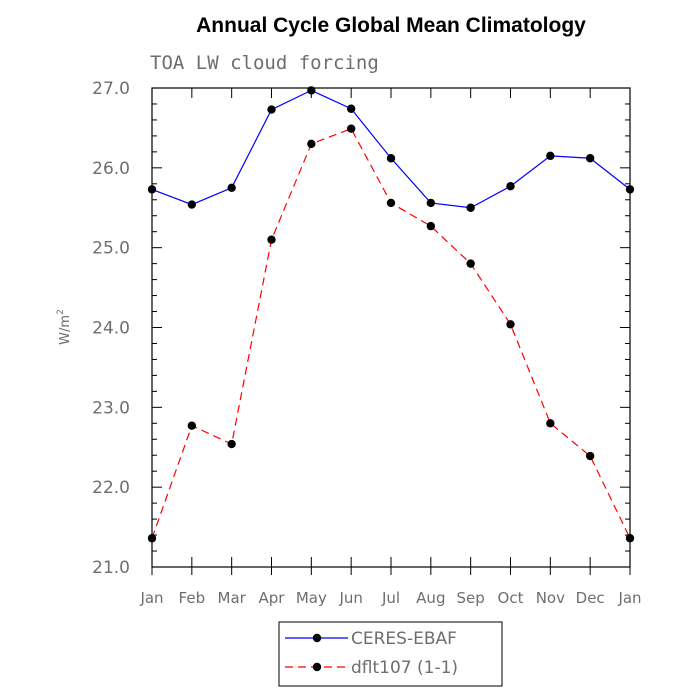 The height and width of the screenshot is (700, 700). Describe the element at coordinates (111, 89) in the screenshot. I see `y-tick-label: 27.0` at that location.